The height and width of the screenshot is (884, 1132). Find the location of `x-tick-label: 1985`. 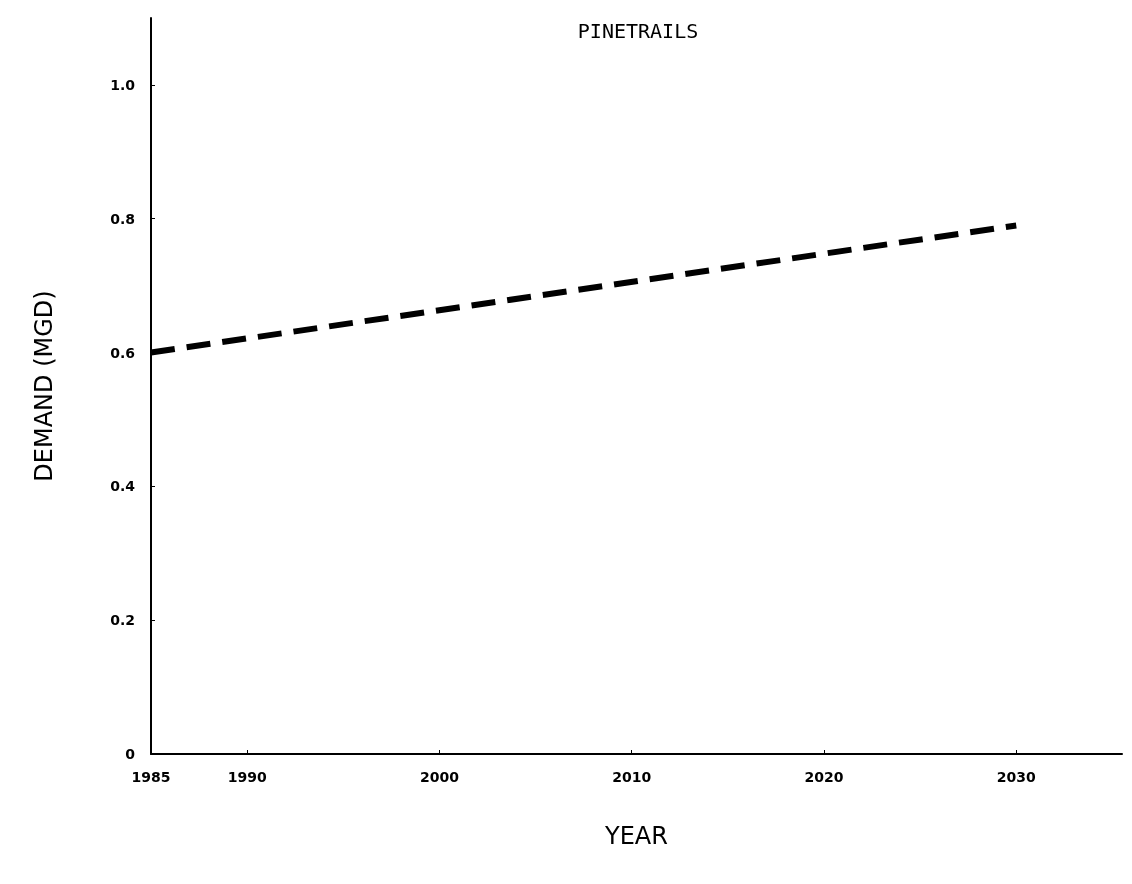

x-tick-label: 1985 is located at coordinates (151, 777).